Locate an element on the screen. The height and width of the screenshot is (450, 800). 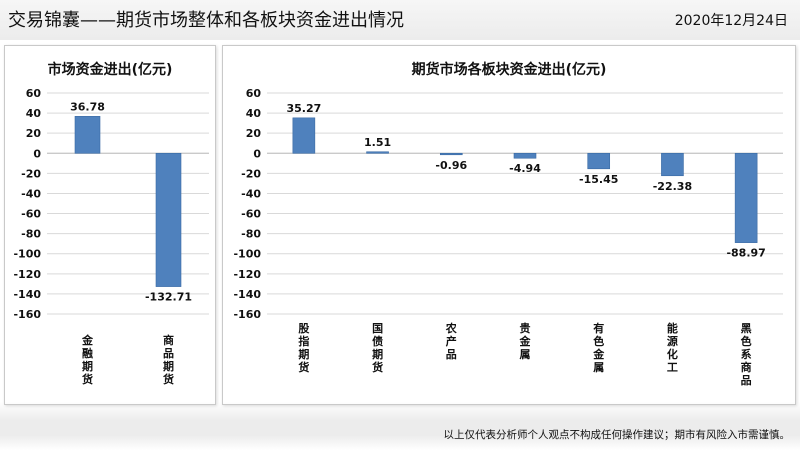
bar-value-label: -132.71 is located at coordinates (168, 297).